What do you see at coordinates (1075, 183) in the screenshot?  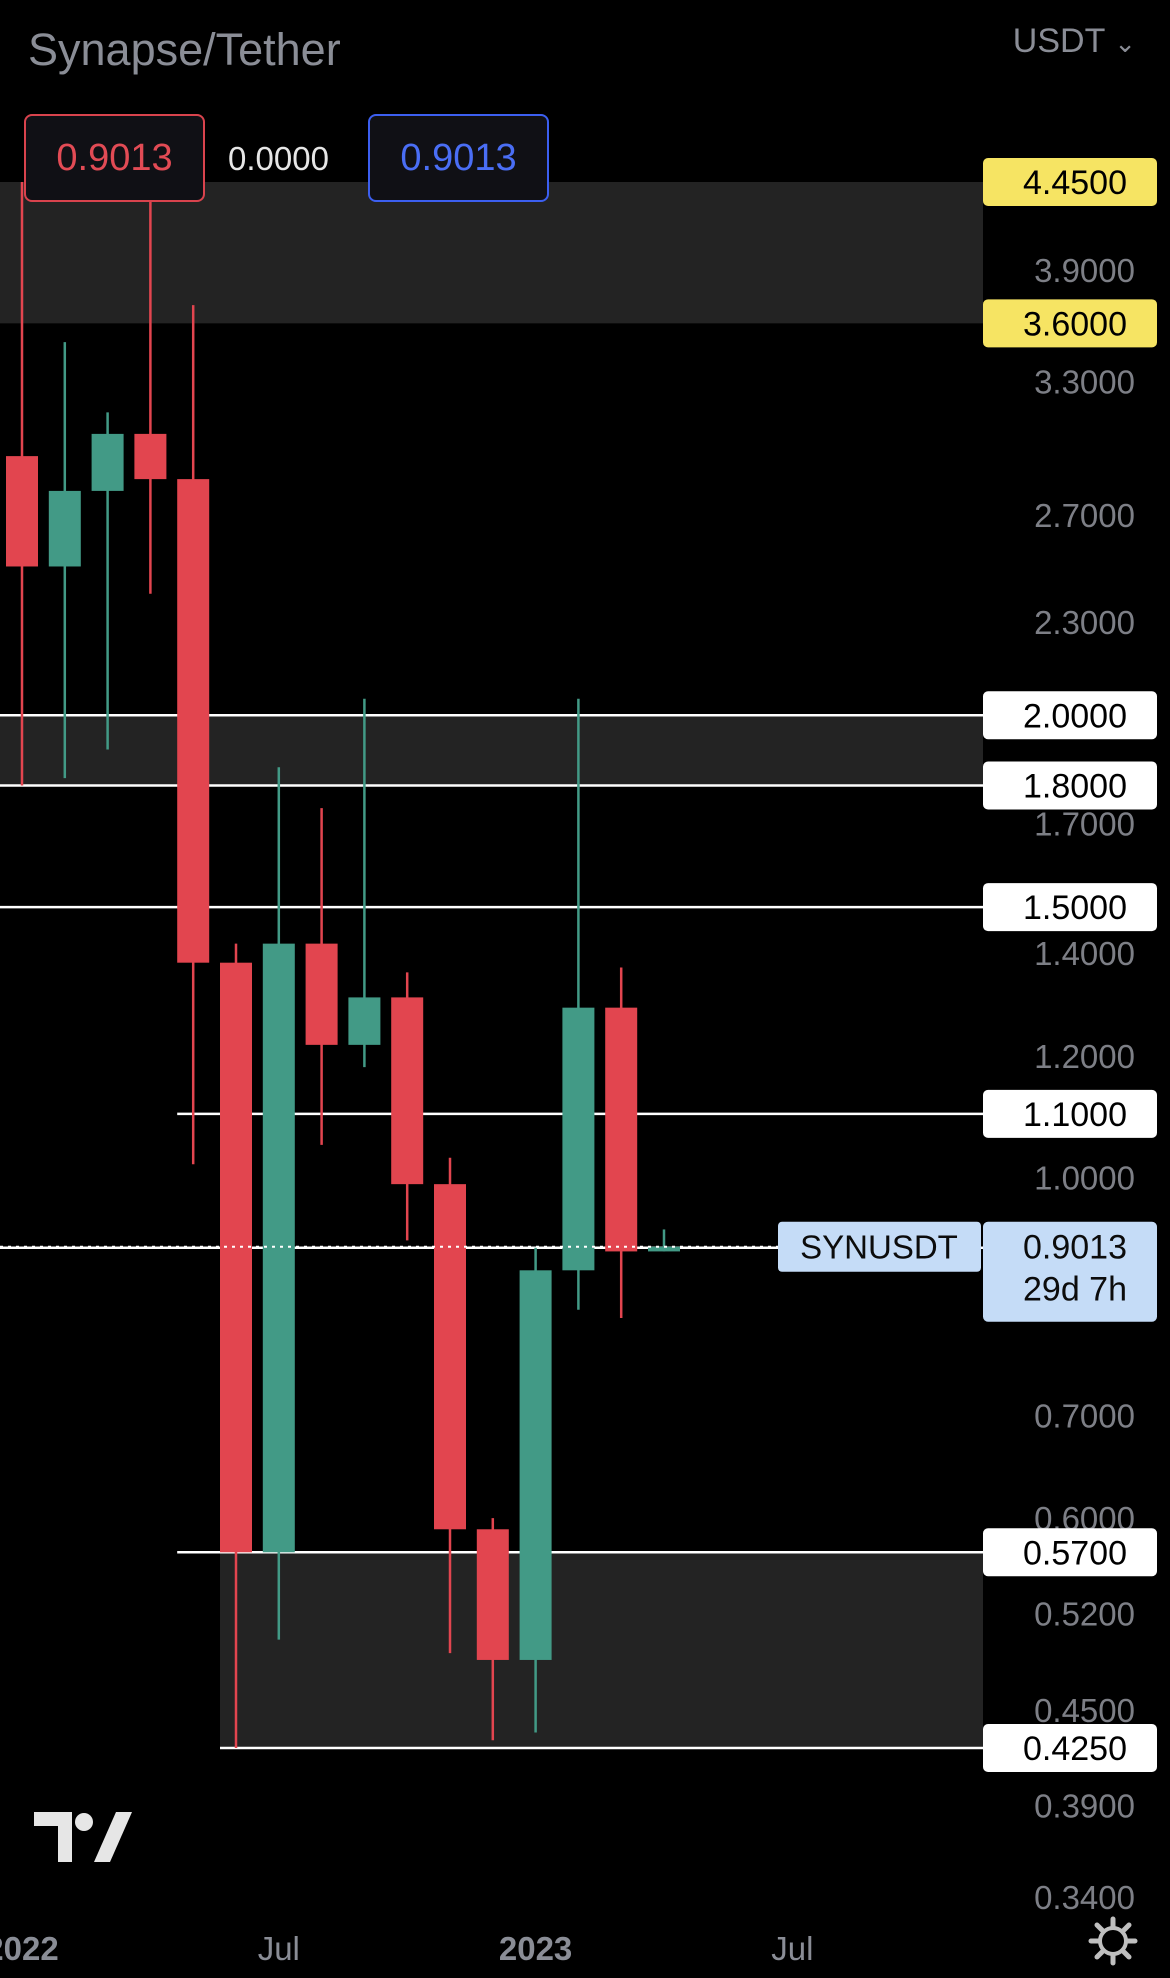 I see `svg-text: 4.4500` at bounding box center [1075, 183].